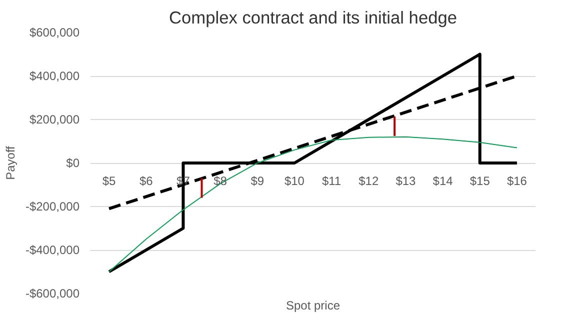 The image size is (567, 326). I want to click on x-axis-title: Spot price, so click(313, 305).